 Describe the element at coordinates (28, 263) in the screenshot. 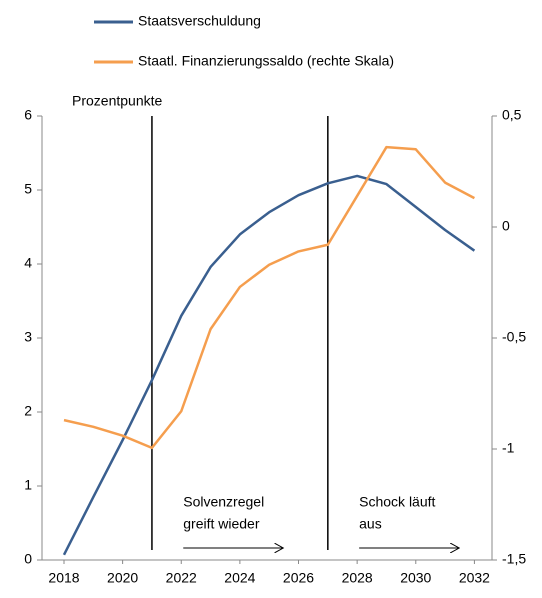

I see `y-tick-label: 4` at that location.